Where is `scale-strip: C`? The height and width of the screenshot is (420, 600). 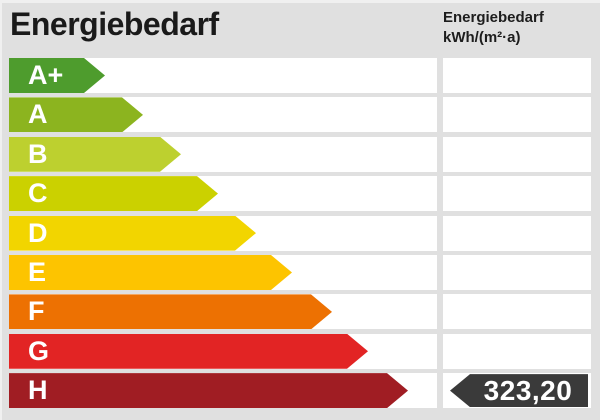 scale-strip: C is located at coordinates (223, 194).